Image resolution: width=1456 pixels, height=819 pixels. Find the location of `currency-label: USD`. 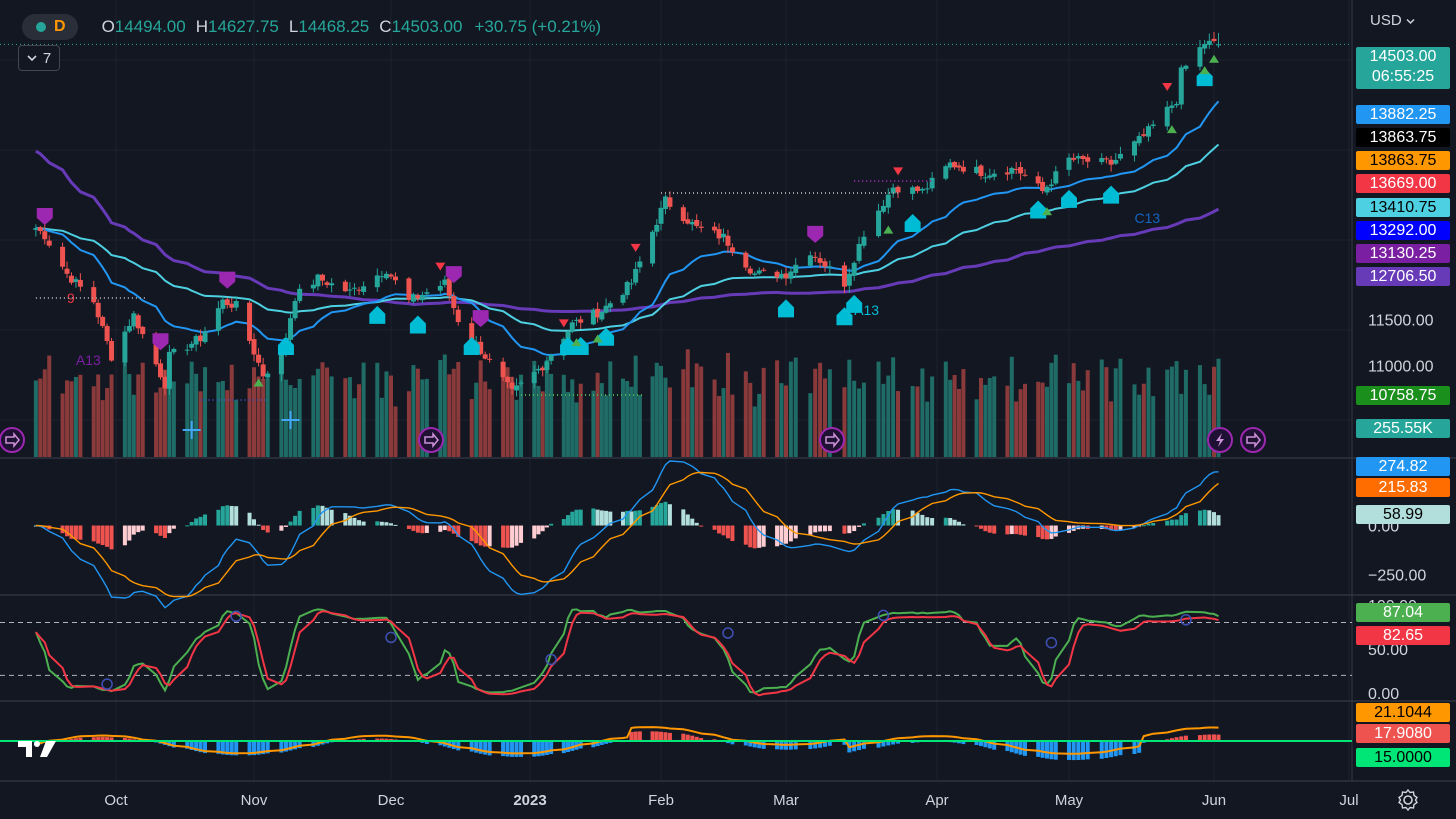

currency-label: USD is located at coordinates (1386, 20).